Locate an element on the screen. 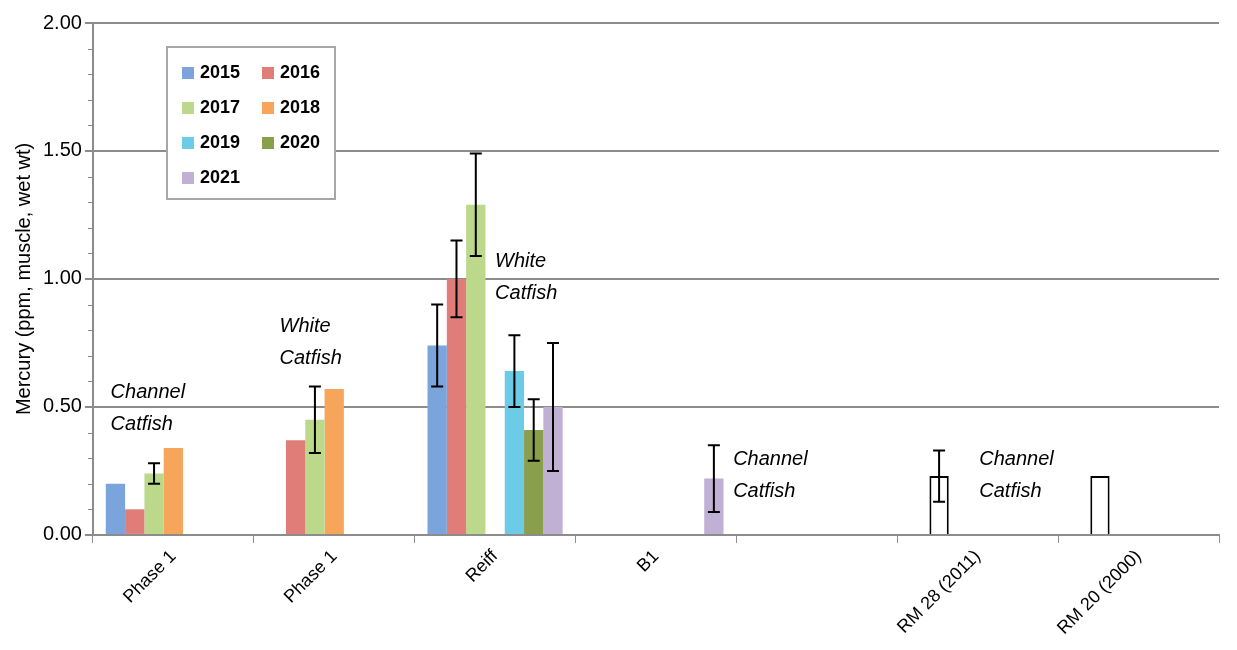 The image size is (1237, 650). y-tick-label: 0.50 is located at coordinates (62, 405).